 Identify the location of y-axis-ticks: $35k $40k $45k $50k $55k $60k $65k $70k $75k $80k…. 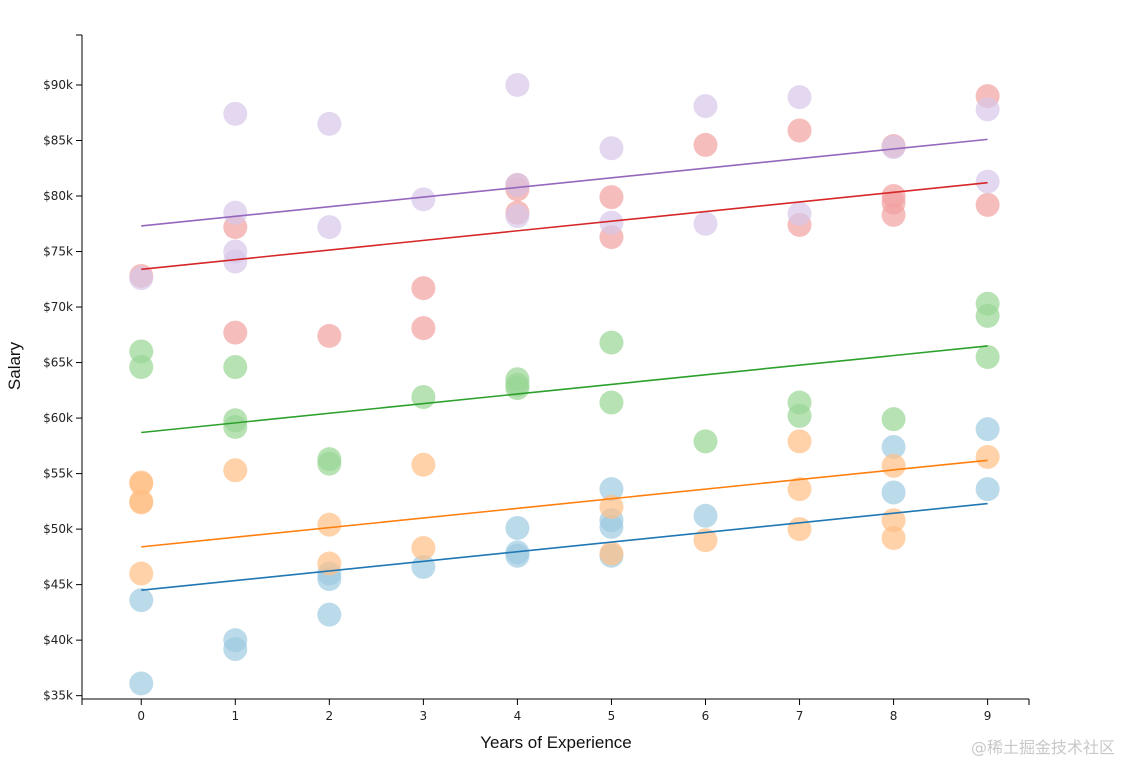
(62, 390).